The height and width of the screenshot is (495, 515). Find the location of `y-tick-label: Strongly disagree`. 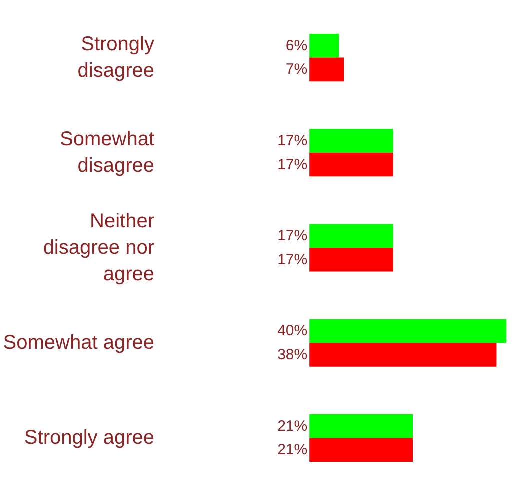

y-tick-label: Strongly disagree is located at coordinates (116, 58).